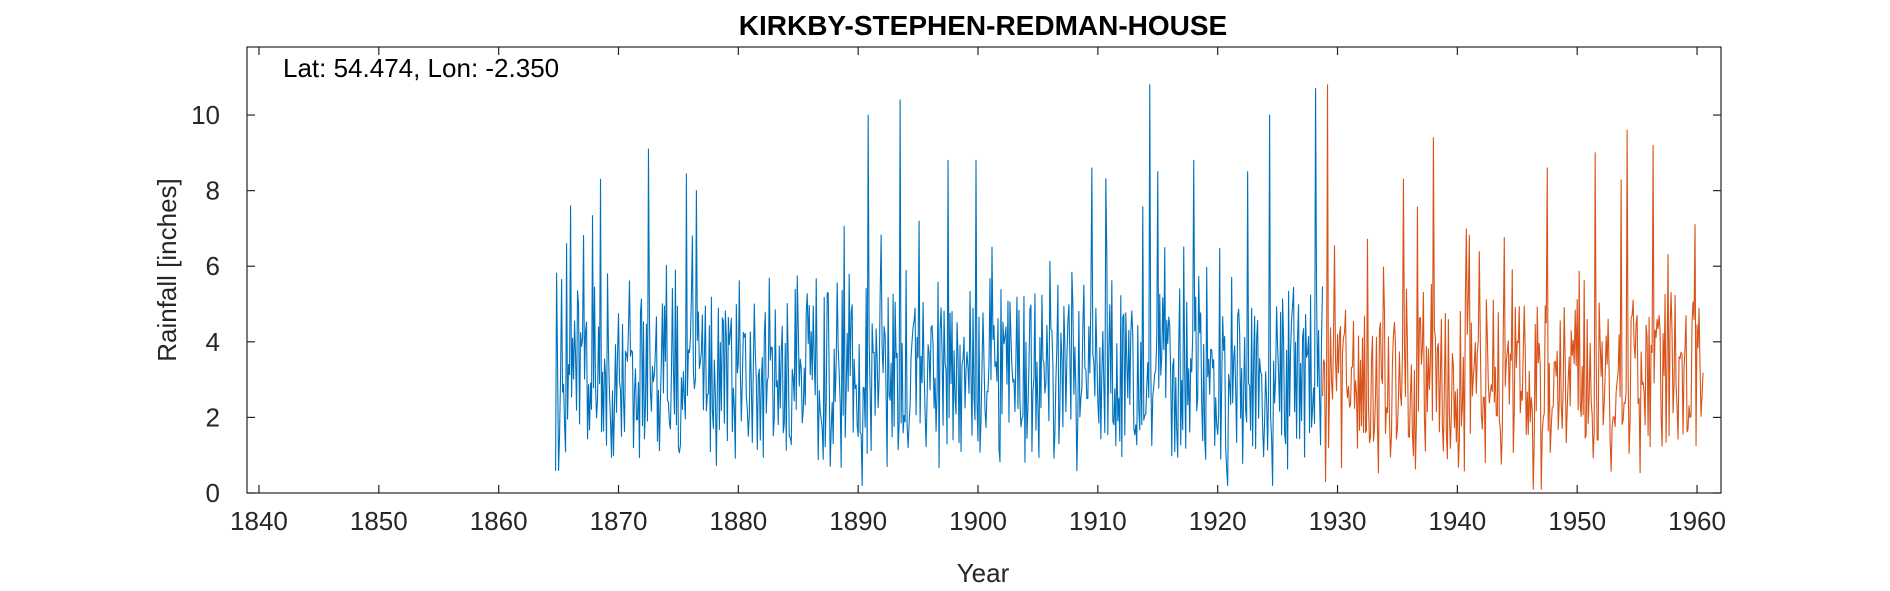 The width and height of the screenshot is (1890, 591). Describe the element at coordinates (259, 521) in the screenshot. I see `x-tick-label: 1840` at that location.